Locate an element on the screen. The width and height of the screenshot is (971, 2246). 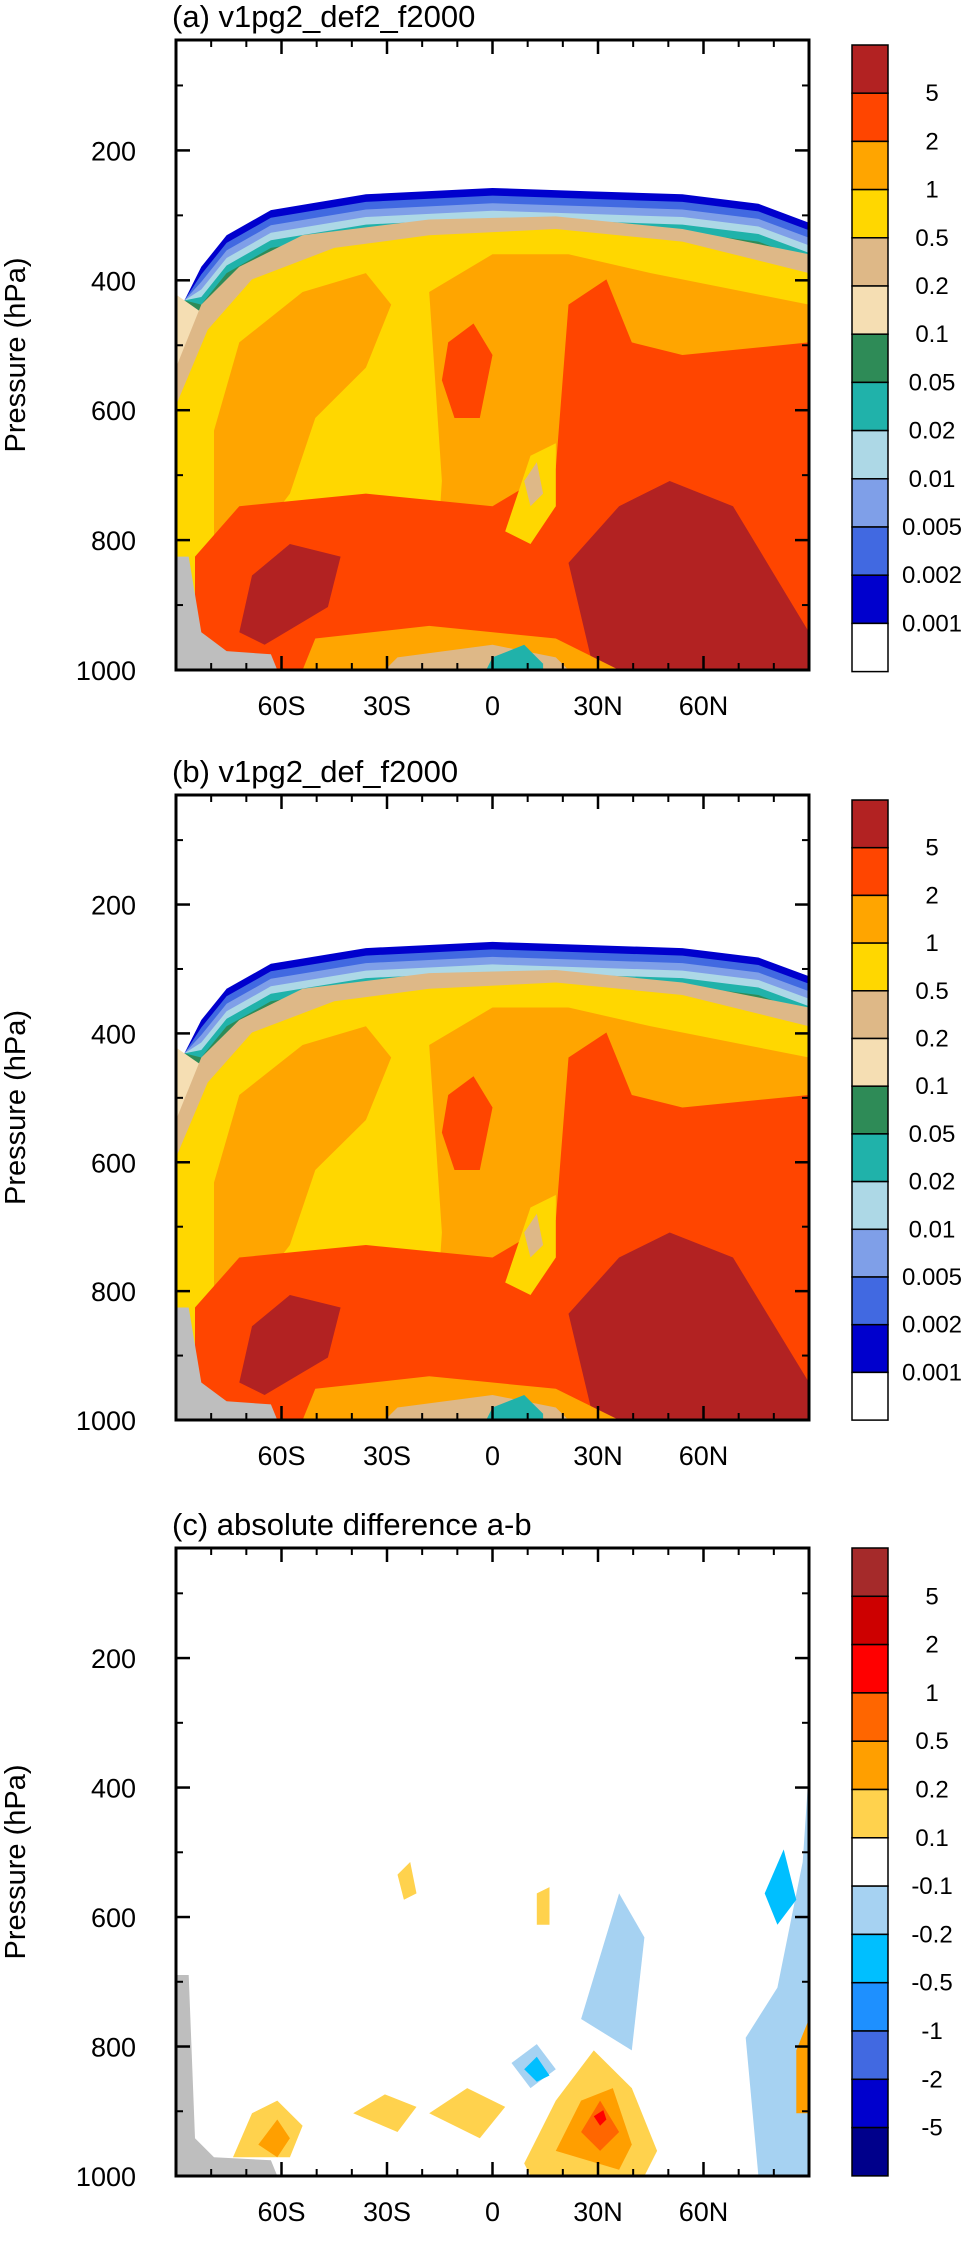
y-tick-label: 400 is located at coordinates (113, 1034).